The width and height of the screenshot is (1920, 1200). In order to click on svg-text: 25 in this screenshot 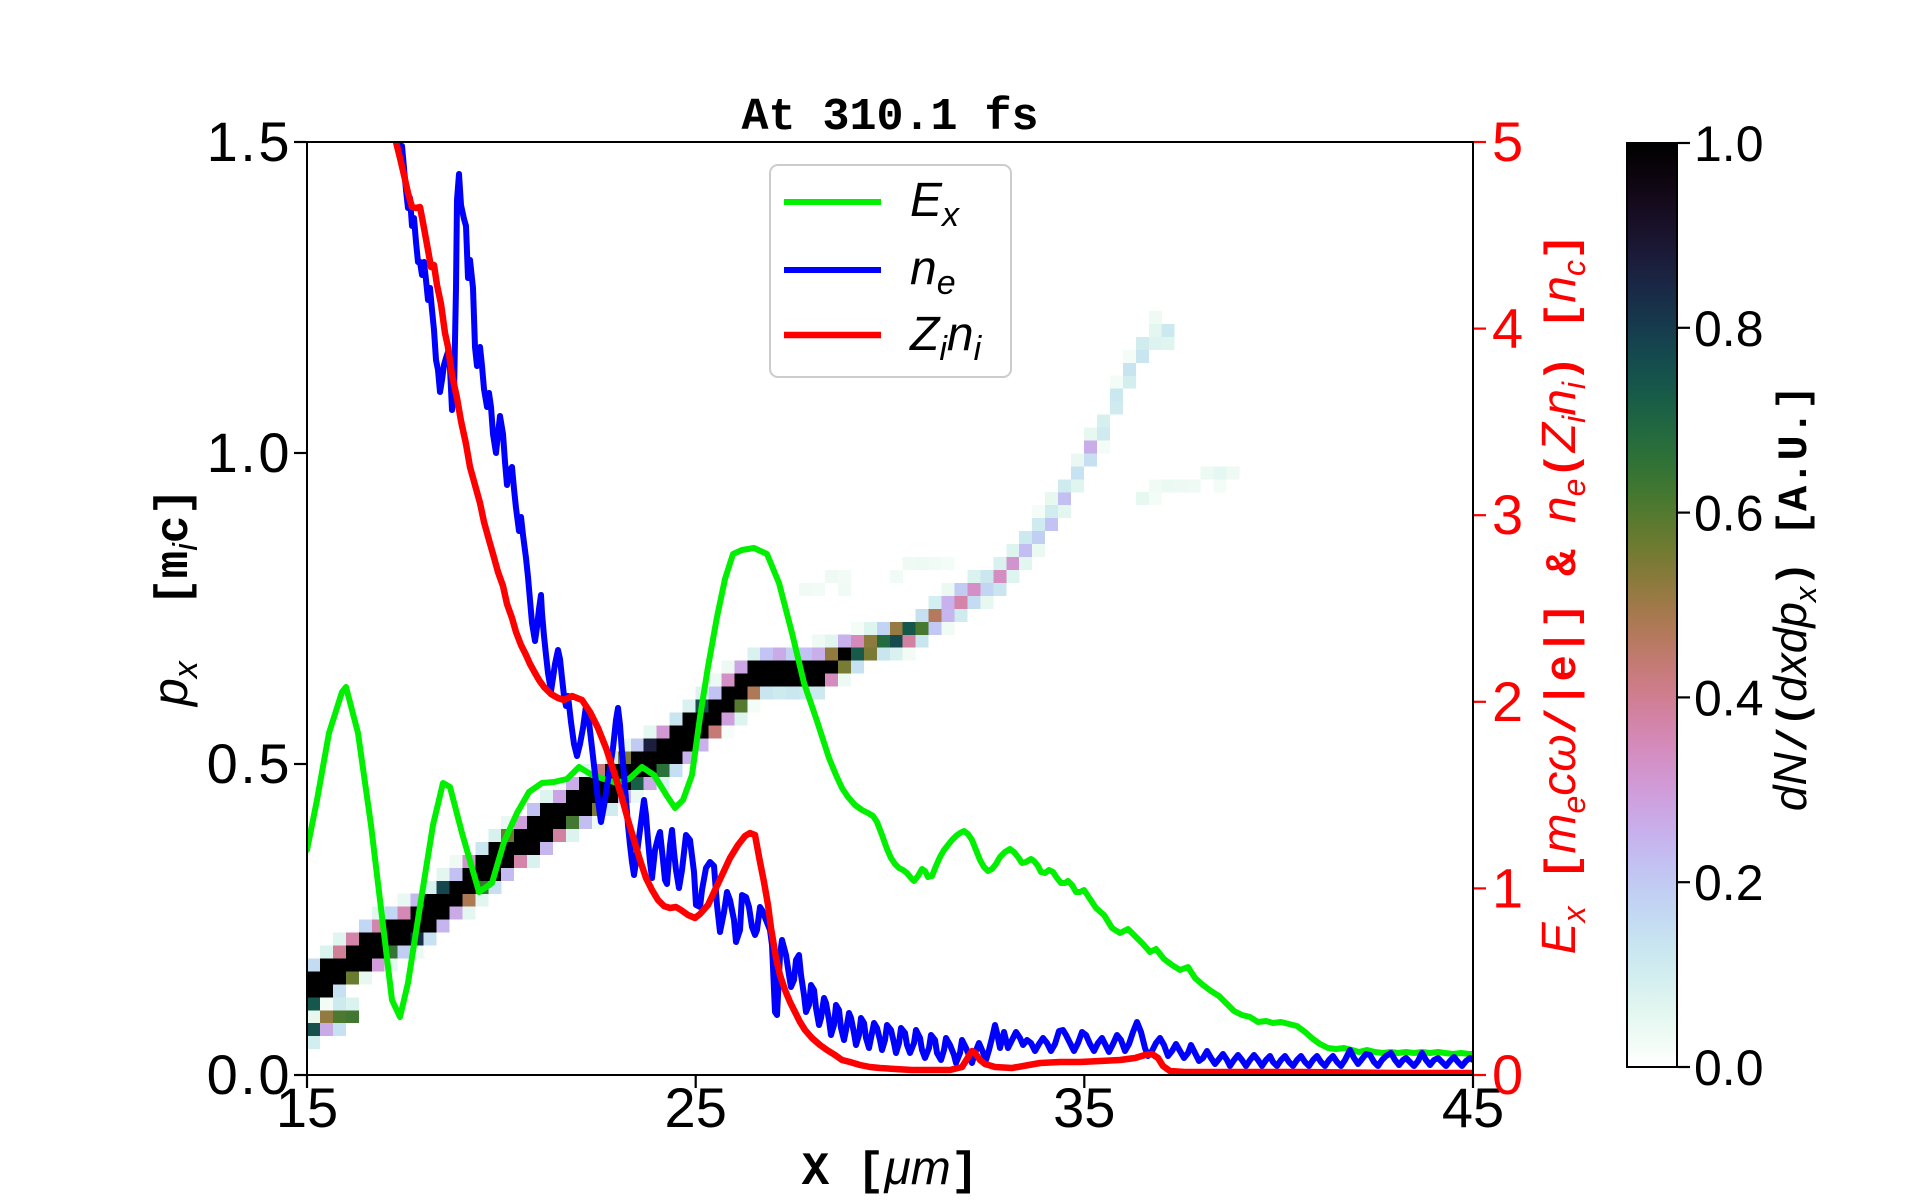, I will do `click(696, 1107)`.